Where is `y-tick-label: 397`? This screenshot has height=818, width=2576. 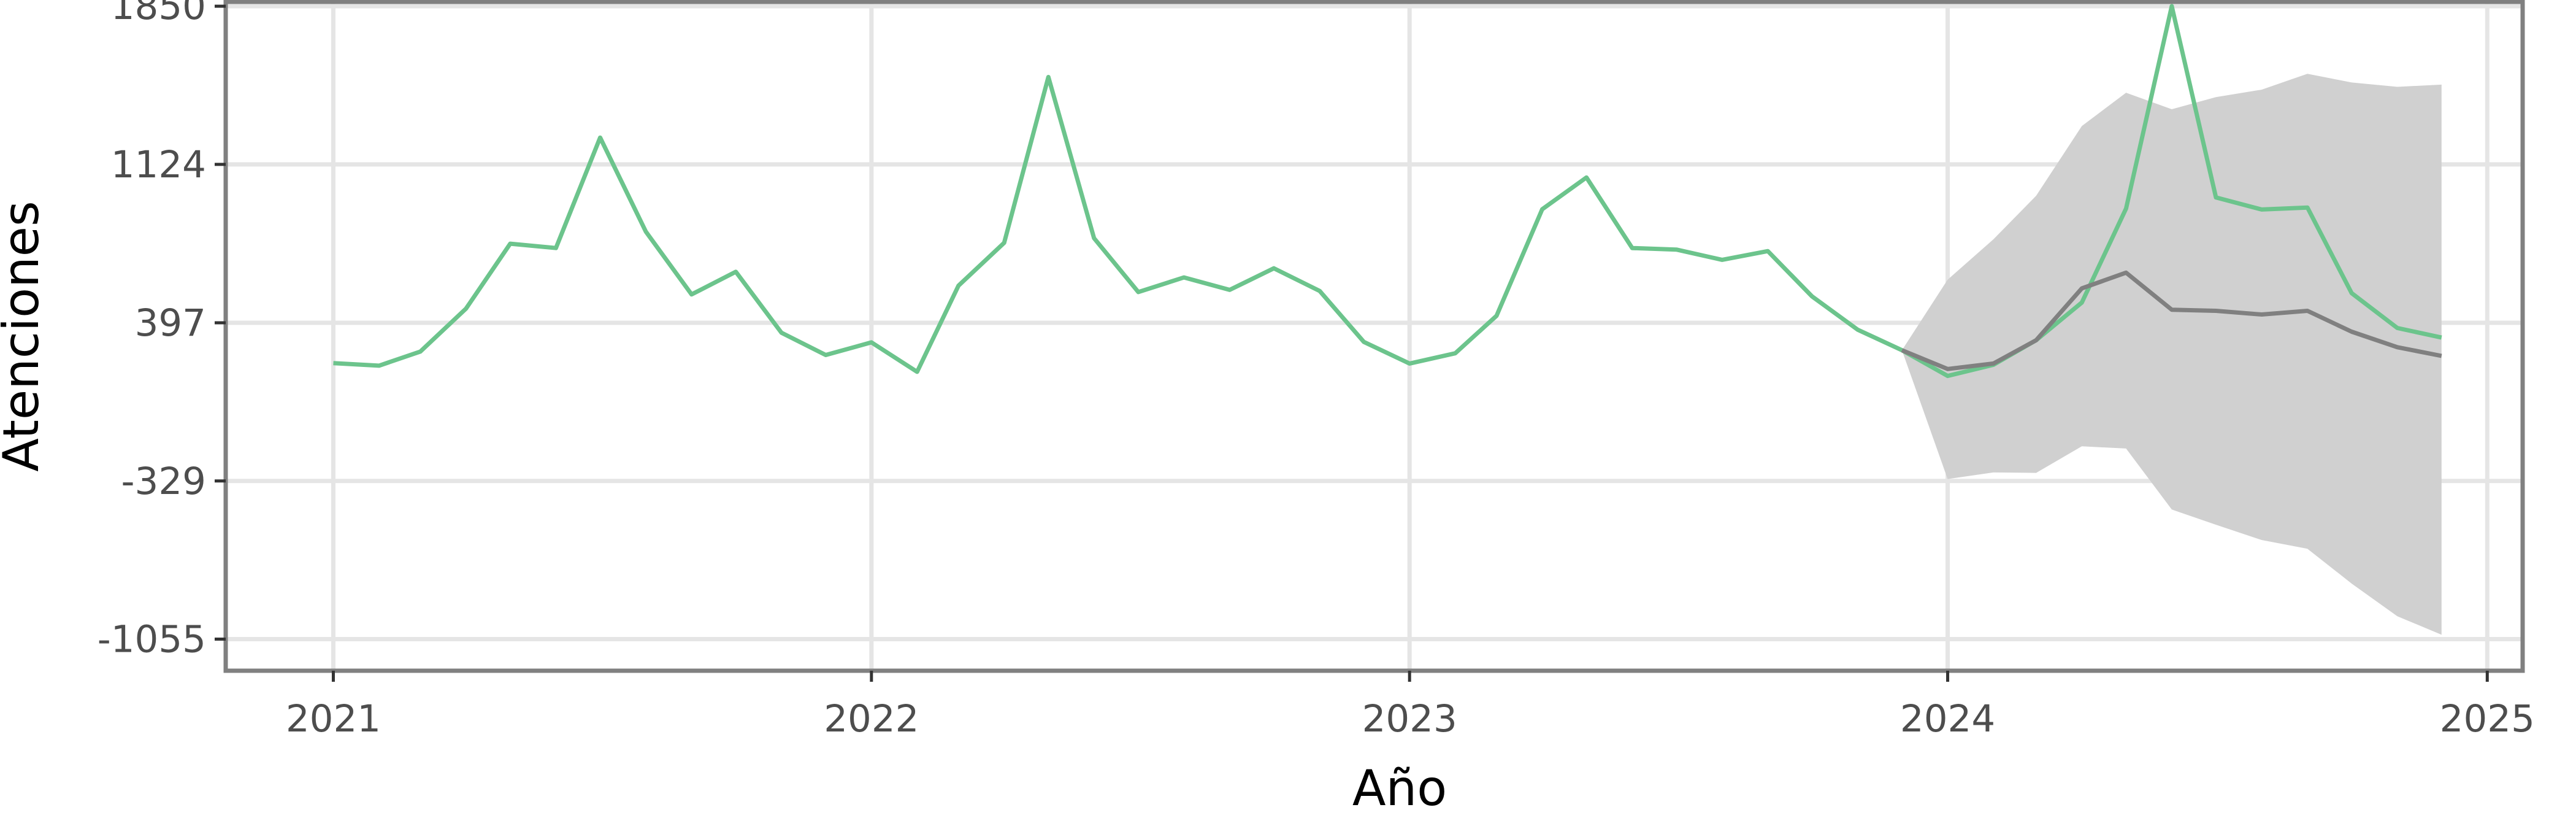
y-tick-label: 397 is located at coordinates (170, 323).